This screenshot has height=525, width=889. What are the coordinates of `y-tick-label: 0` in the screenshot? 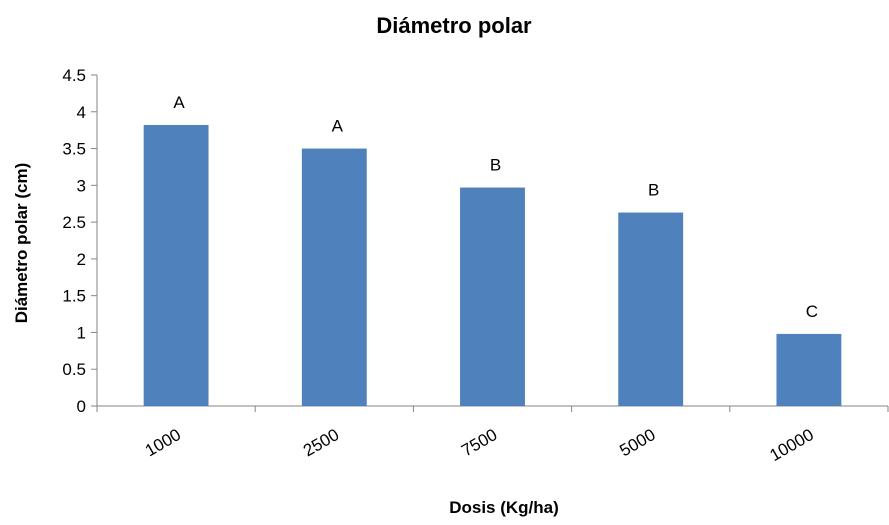 It's located at (81, 406).